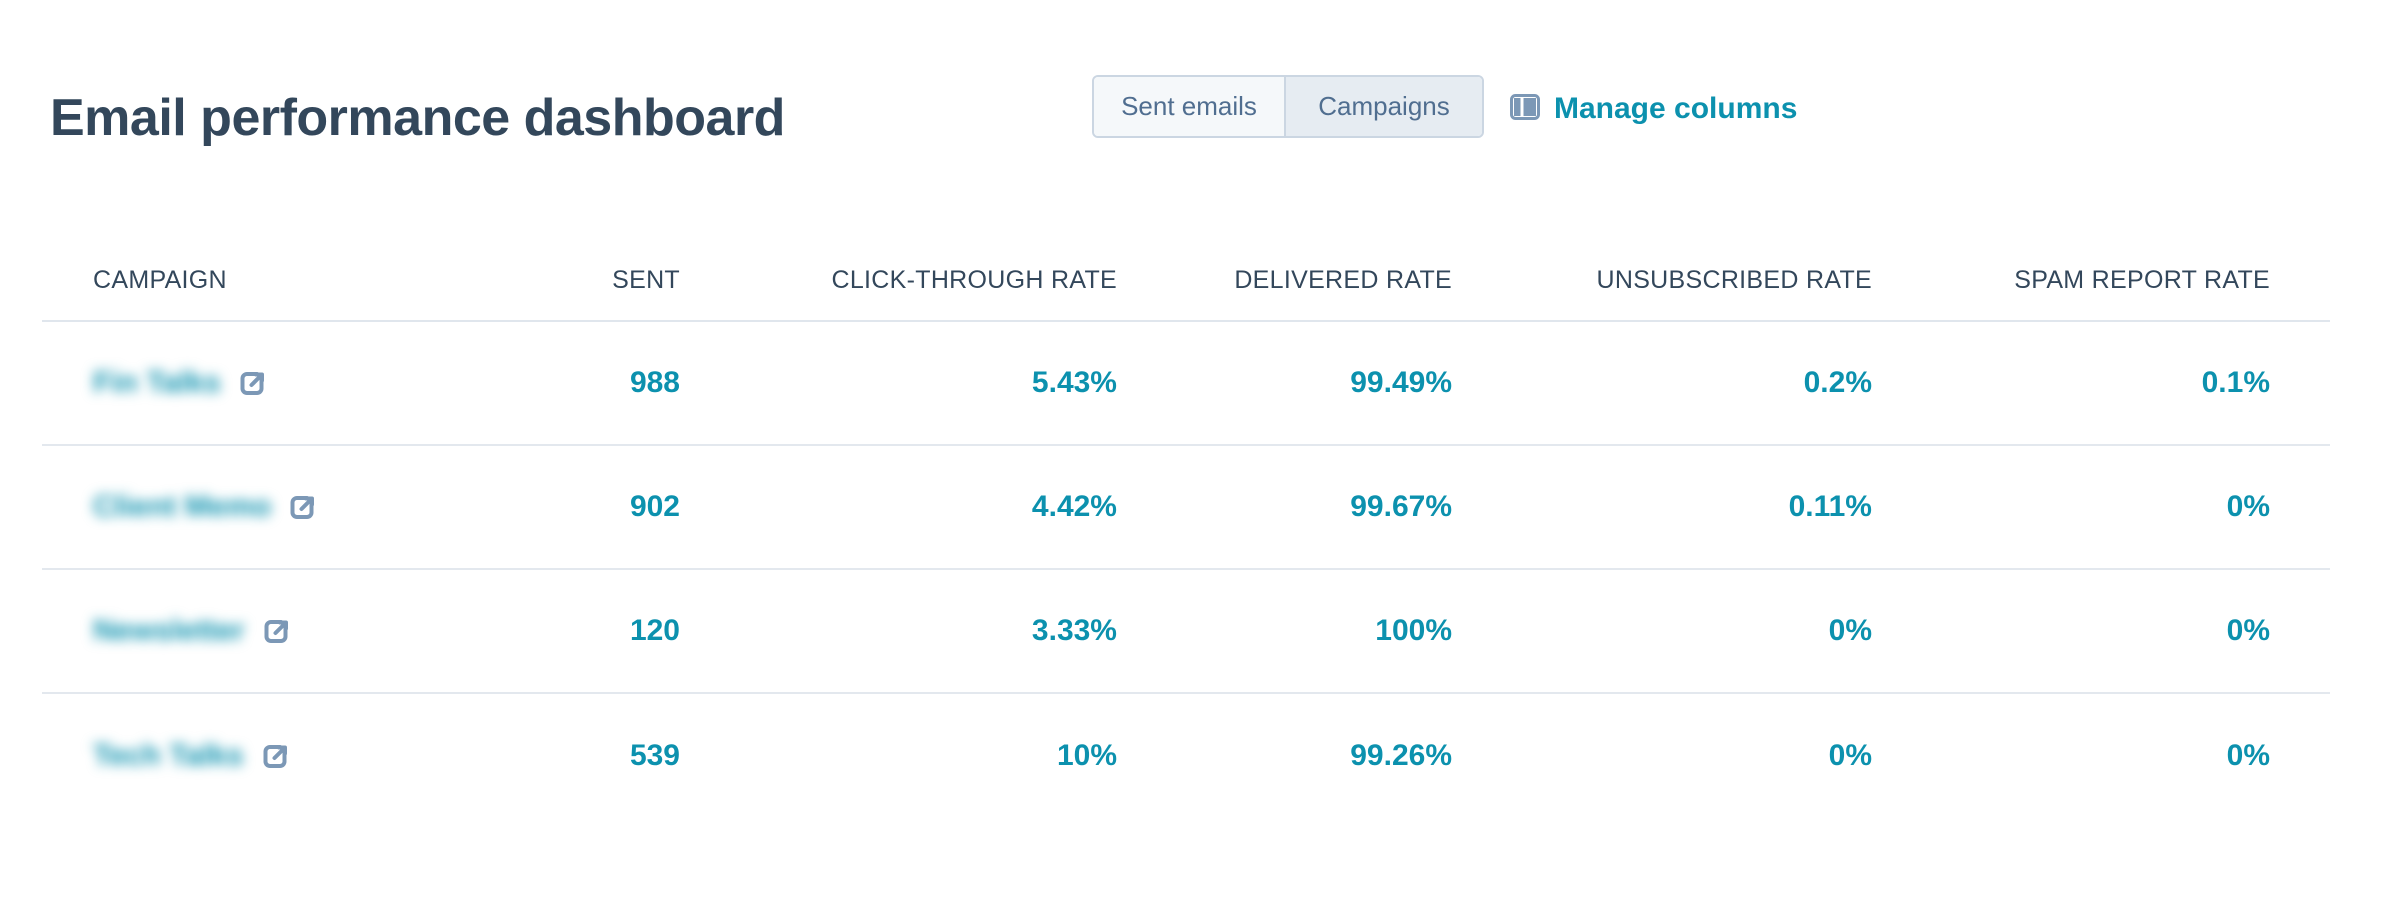 Image resolution: width=2384 pixels, height=906 pixels. Describe the element at coordinates (302, 383) in the screenshot. I see `campaign-cell: Fin Talks` at that location.